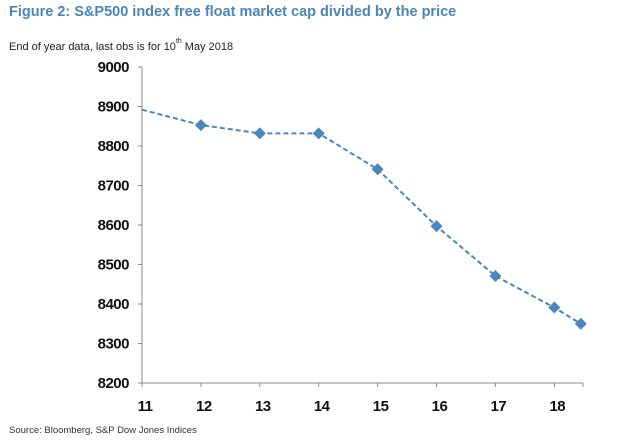 The height and width of the screenshot is (442, 619). What do you see at coordinates (145, 406) in the screenshot?
I see `x-tick-label: 11` at bounding box center [145, 406].